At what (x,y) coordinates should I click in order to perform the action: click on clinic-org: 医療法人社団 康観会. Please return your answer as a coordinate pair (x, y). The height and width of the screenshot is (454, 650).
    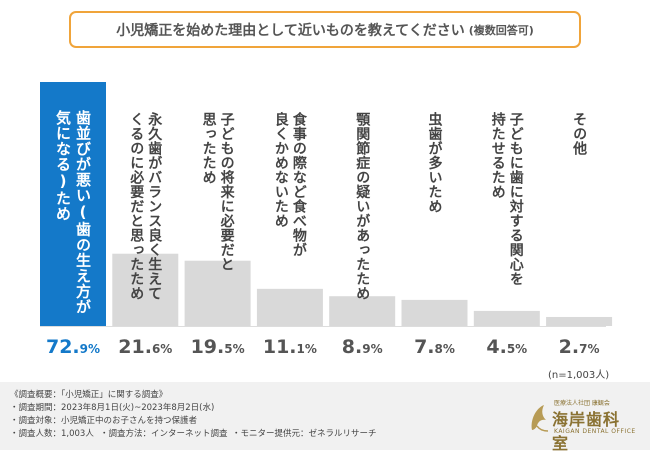
    Looking at the image, I should click on (582, 403).